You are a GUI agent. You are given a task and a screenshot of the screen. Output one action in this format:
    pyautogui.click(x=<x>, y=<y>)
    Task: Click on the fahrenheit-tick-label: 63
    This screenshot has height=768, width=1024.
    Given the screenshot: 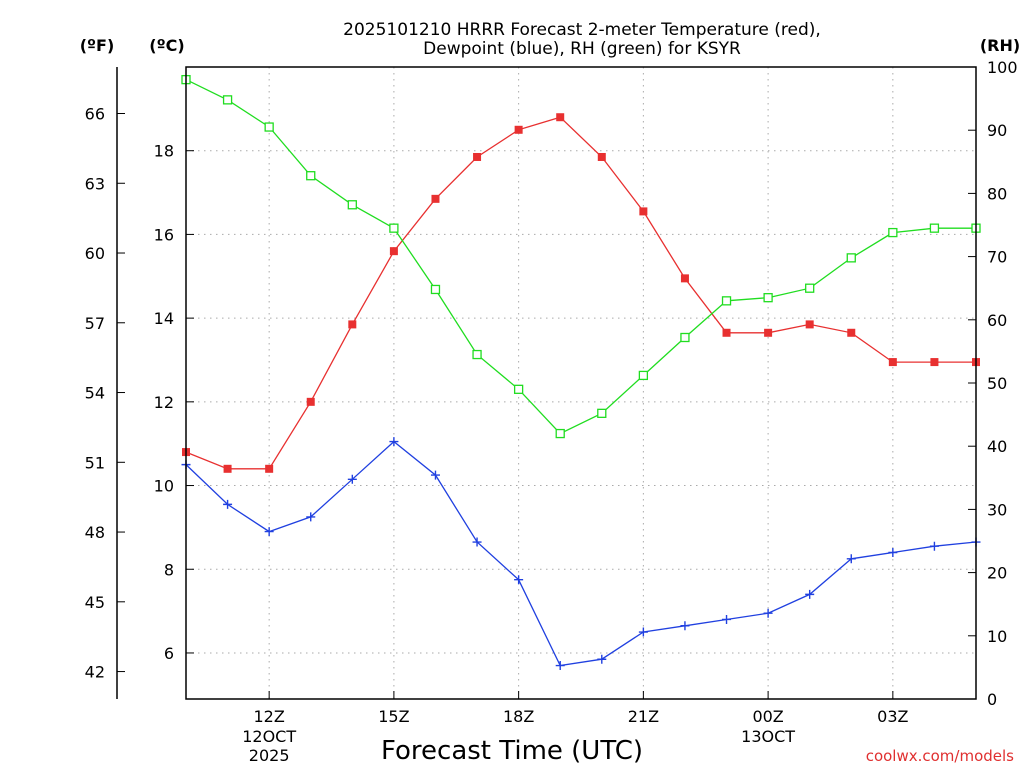 What is the action you would take?
    pyautogui.click(x=95, y=183)
    